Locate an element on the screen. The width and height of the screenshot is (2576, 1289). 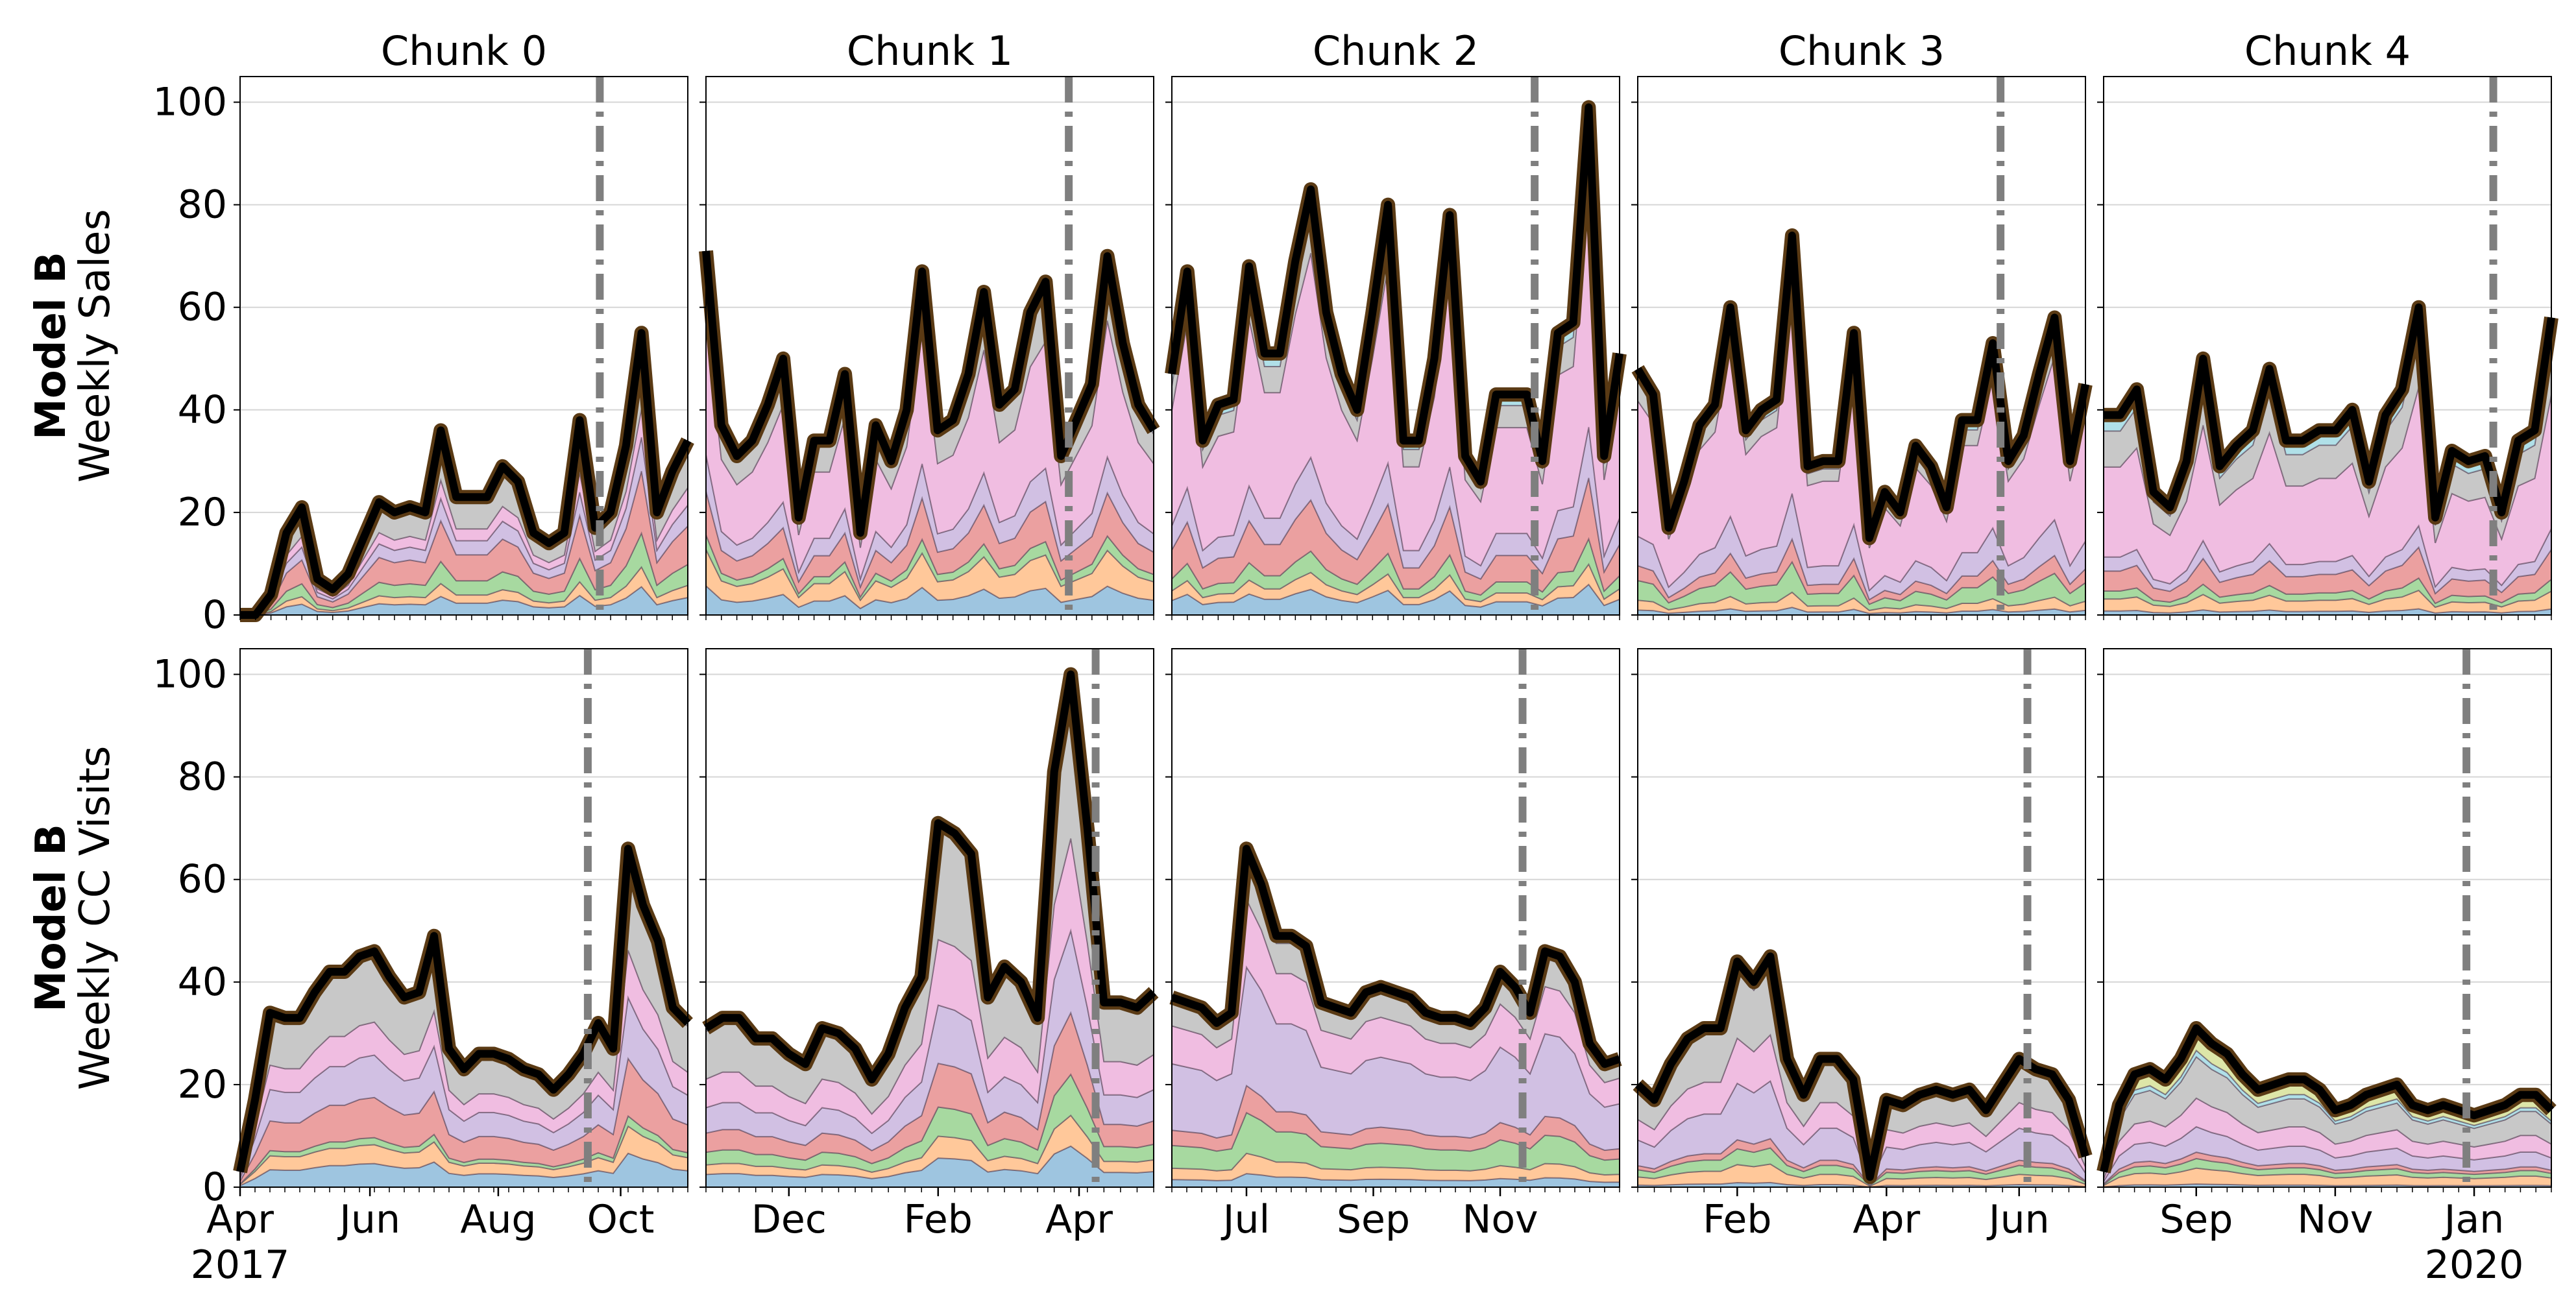
column-title: Chunk 1 is located at coordinates (930, 51).